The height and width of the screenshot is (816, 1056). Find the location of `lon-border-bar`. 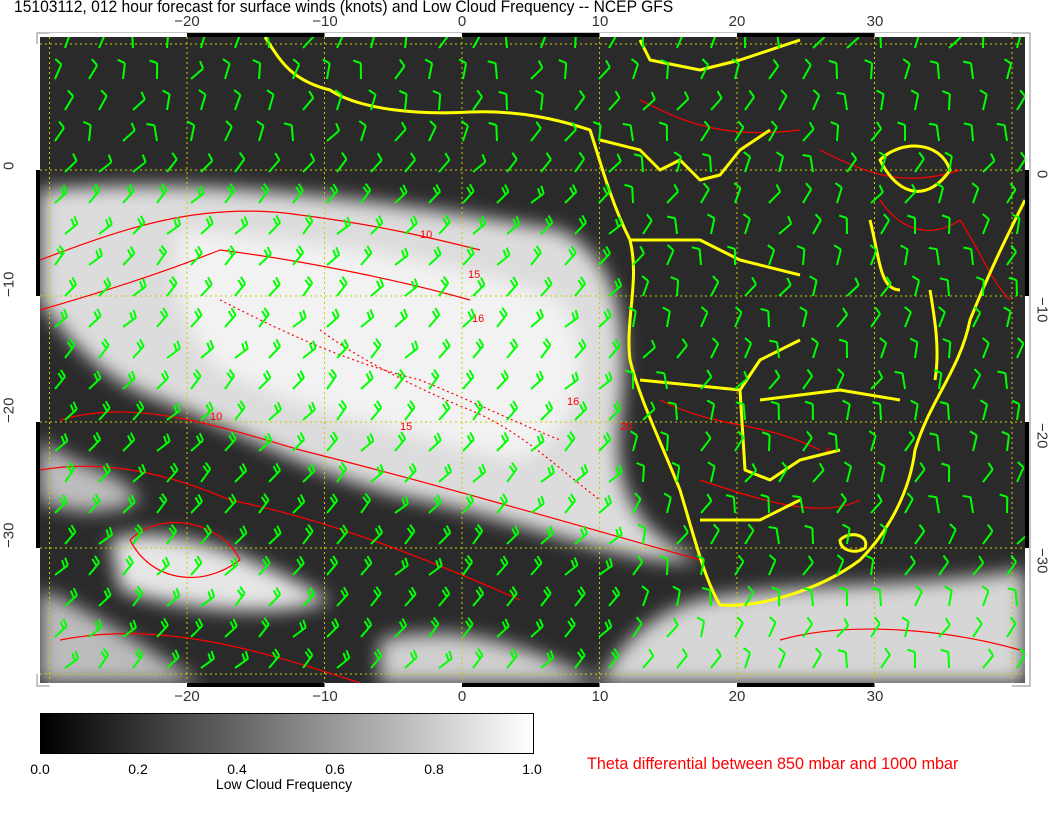

lon-border-bar is located at coordinates (668, 35).